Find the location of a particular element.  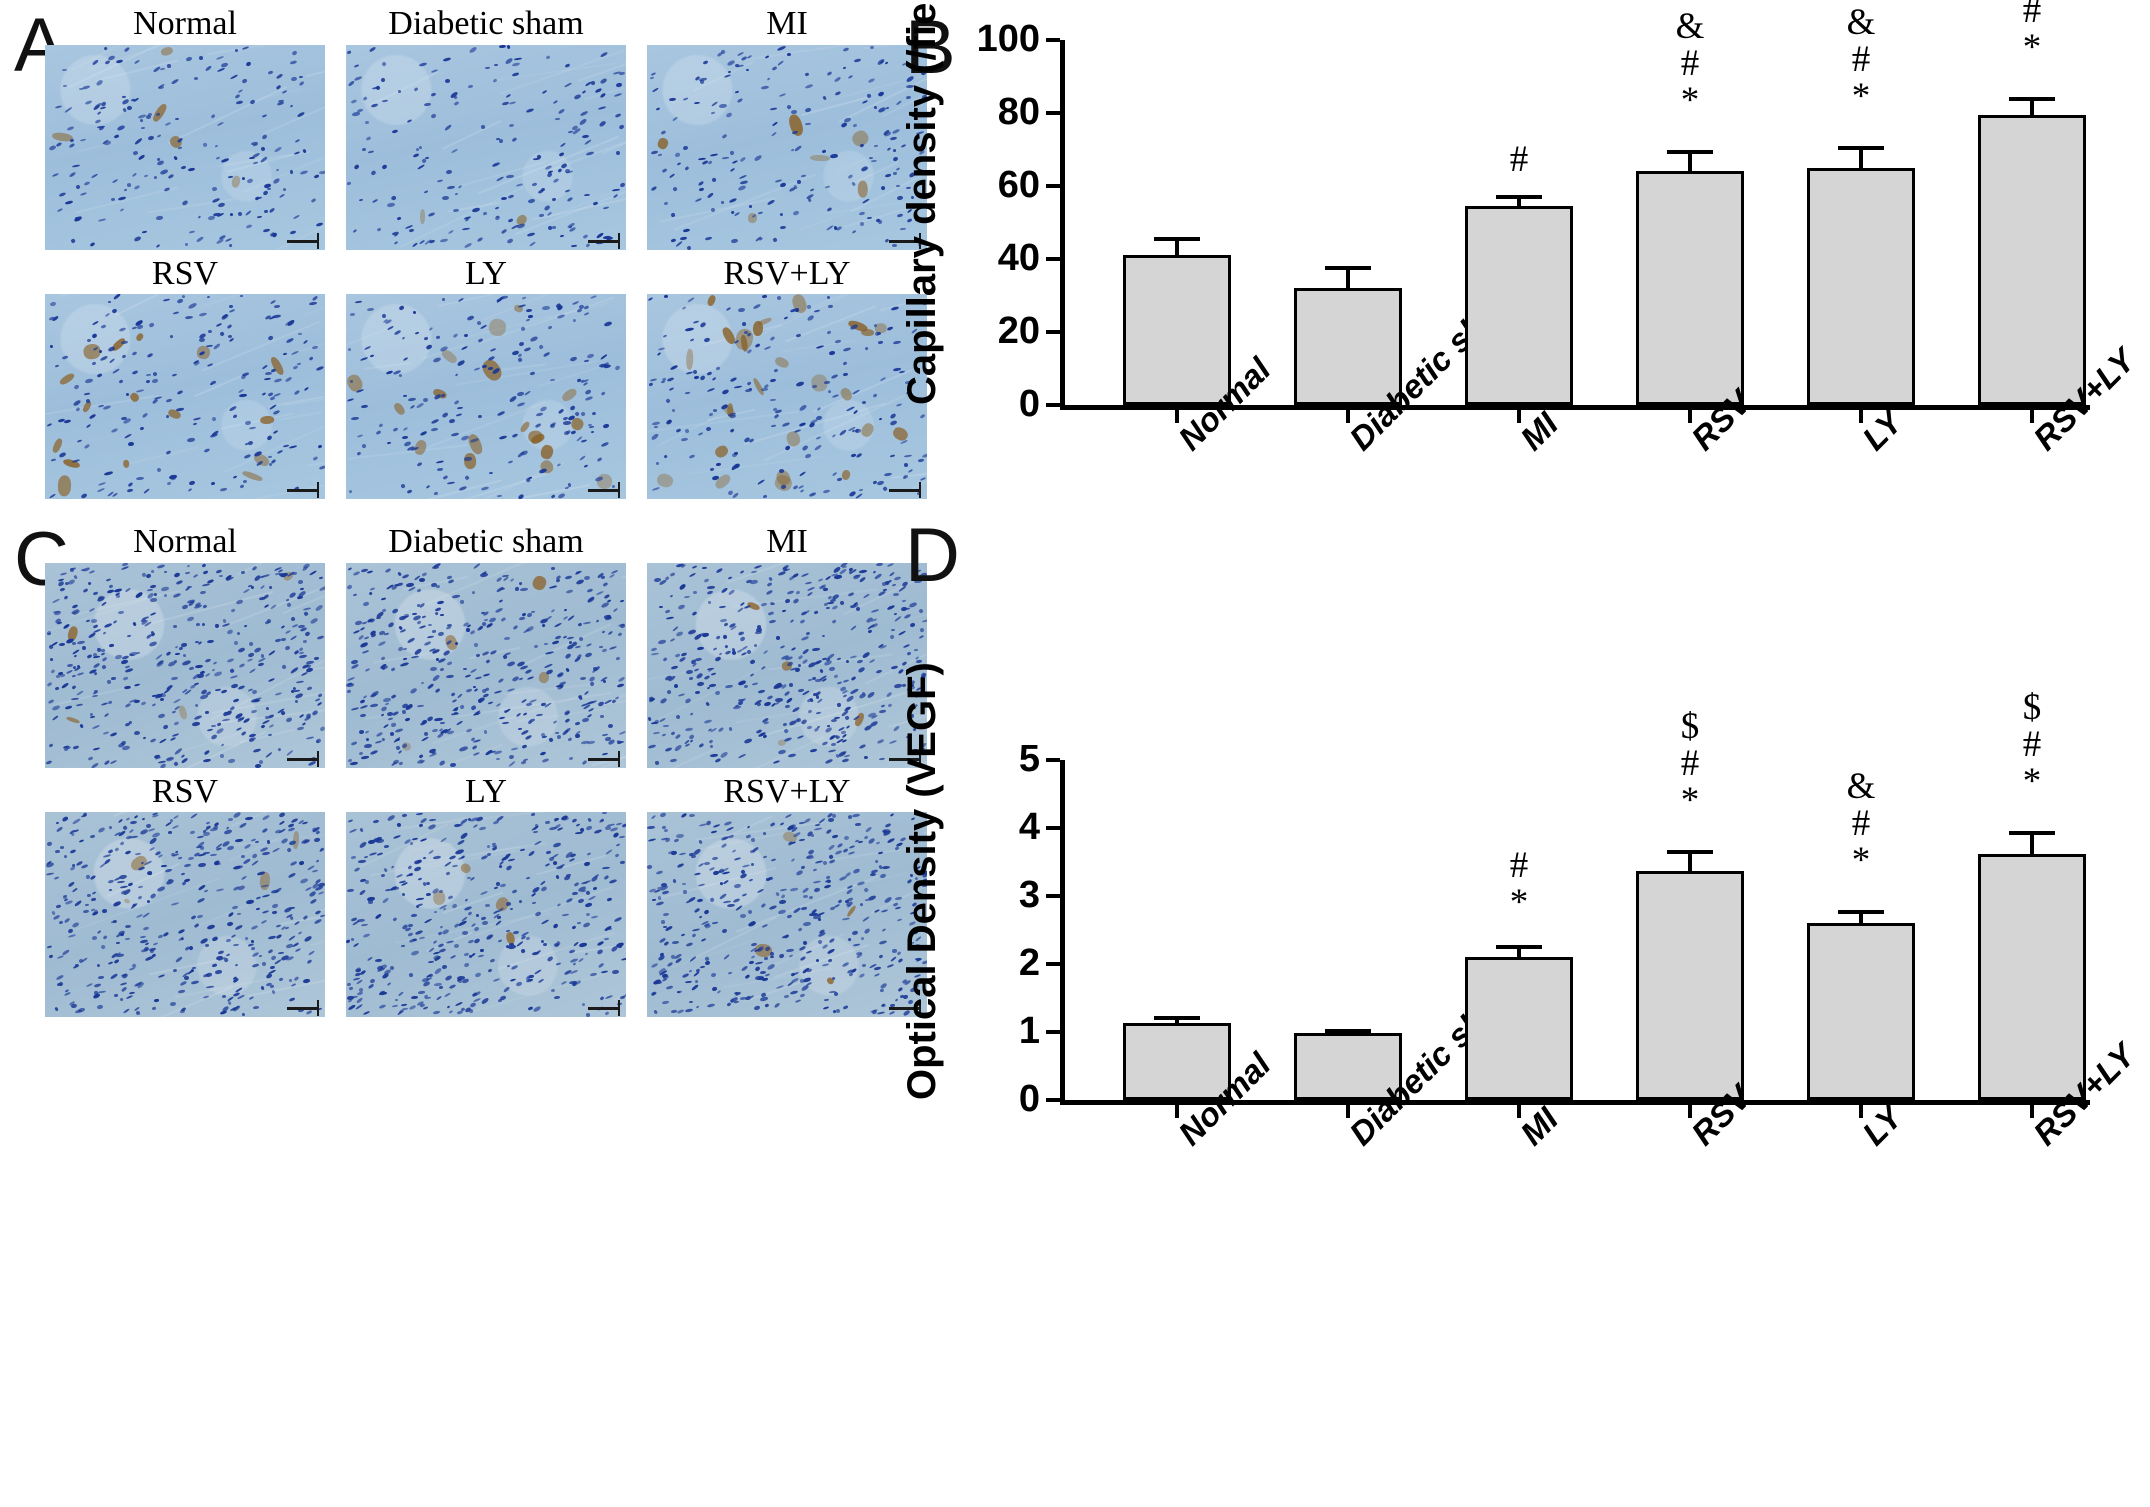

micrograph-cell: RSV is located at coordinates (185, 895).